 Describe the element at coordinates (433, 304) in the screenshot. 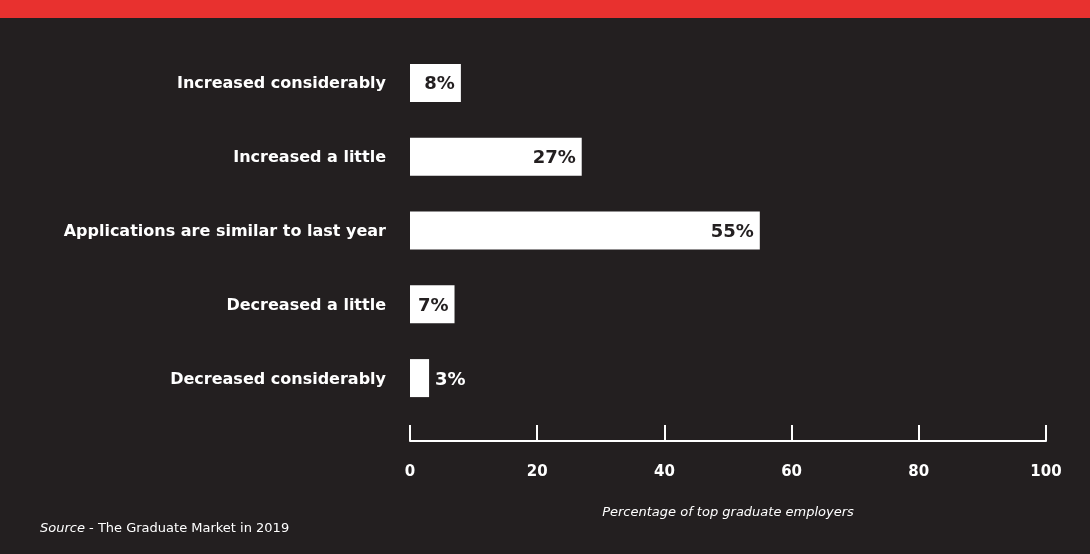

I see `data-label: 7%` at that location.